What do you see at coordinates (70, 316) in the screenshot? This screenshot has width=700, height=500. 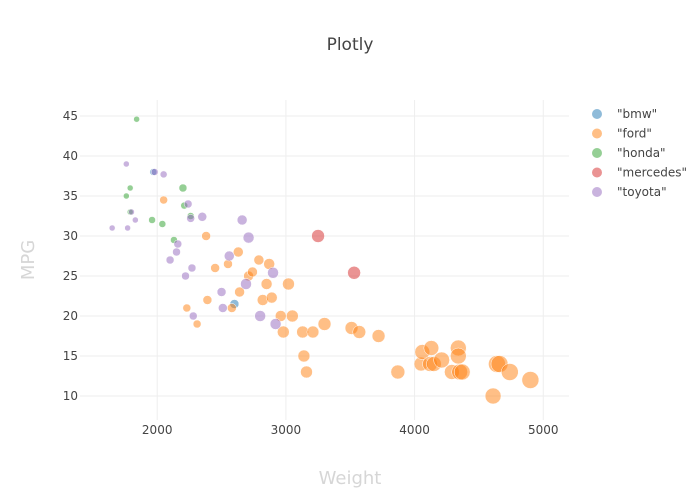 I see `y-tick-label: 20` at bounding box center [70, 316].